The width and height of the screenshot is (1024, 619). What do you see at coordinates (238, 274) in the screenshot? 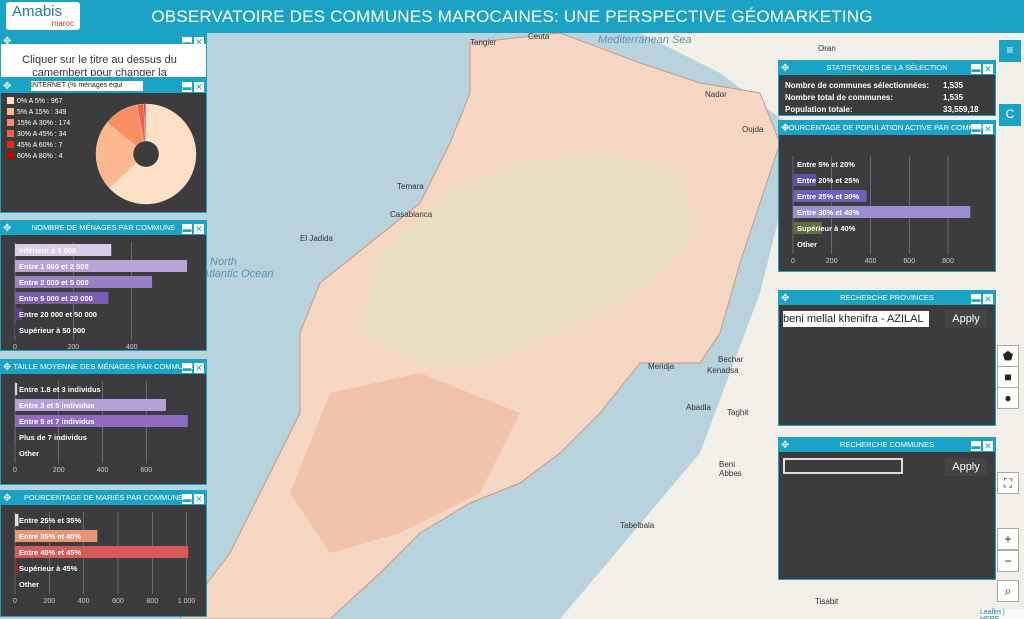
I see `map-label: Atlantic Ocean` at bounding box center [238, 274].